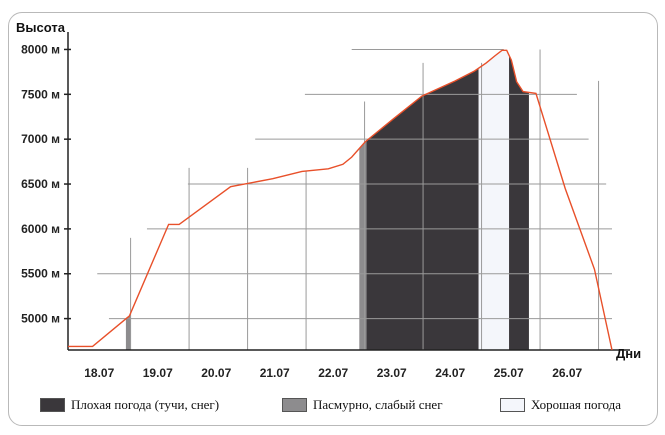  Describe the element at coordinates (450, 373) in the screenshot. I see `x-tick-label-6: 24.07` at that location.